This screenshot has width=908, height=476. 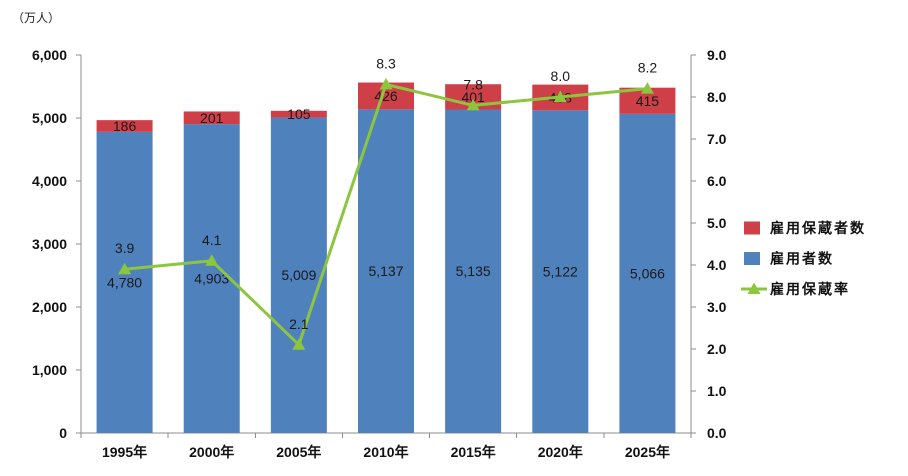 I want to click on hoarded-employee-count-data-label: 186, so click(x=125, y=126).